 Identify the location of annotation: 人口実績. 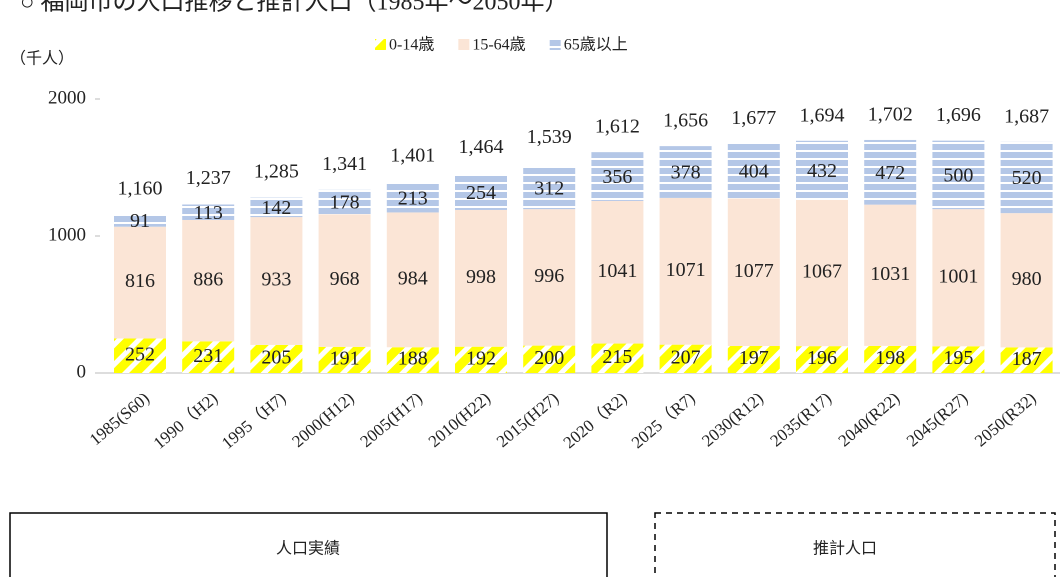
(308, 548).